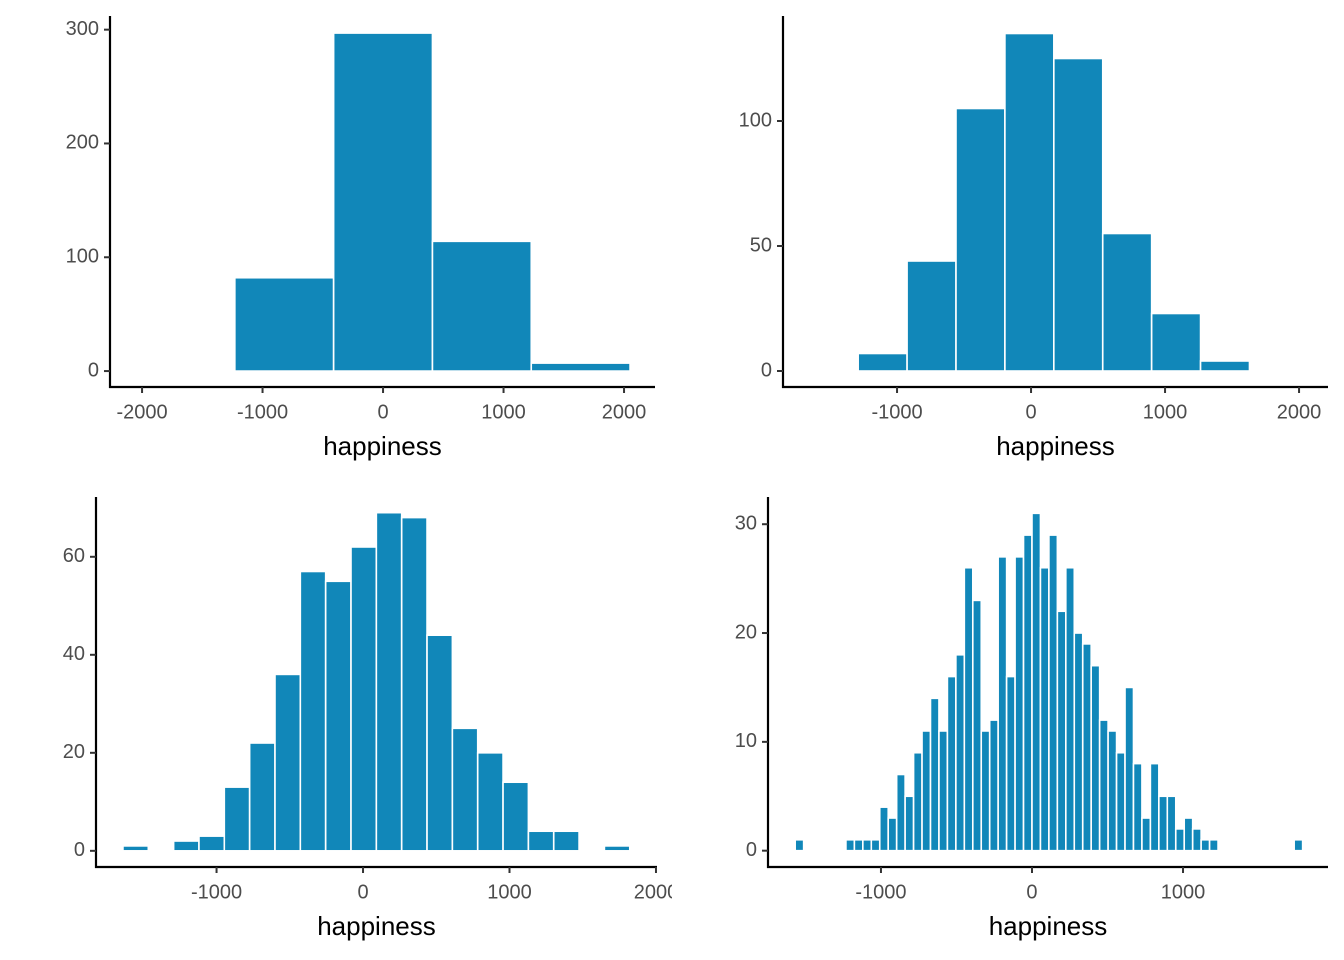 Image resolution: width=1344 pixels, height=960 pixels. What do you see at coordinates (82, 143) in the screenshot?
I see `y-tick-label: 200` at bounding box center [82, 143].